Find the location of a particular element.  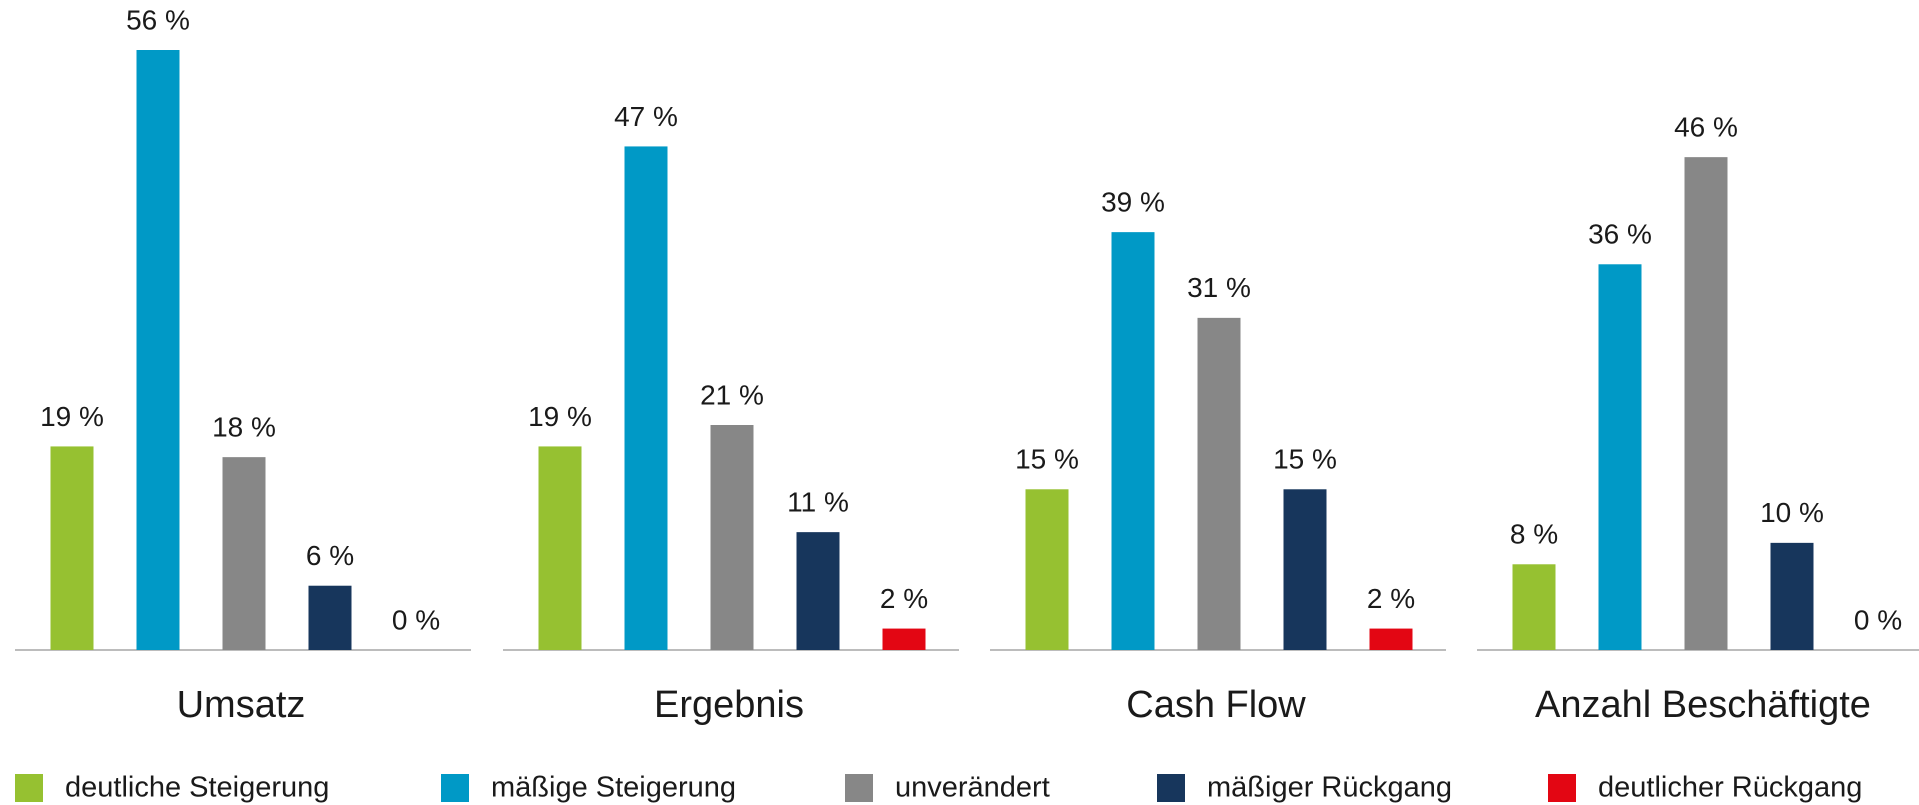

value-label: 8 % is located at coordinates (1534, 534).